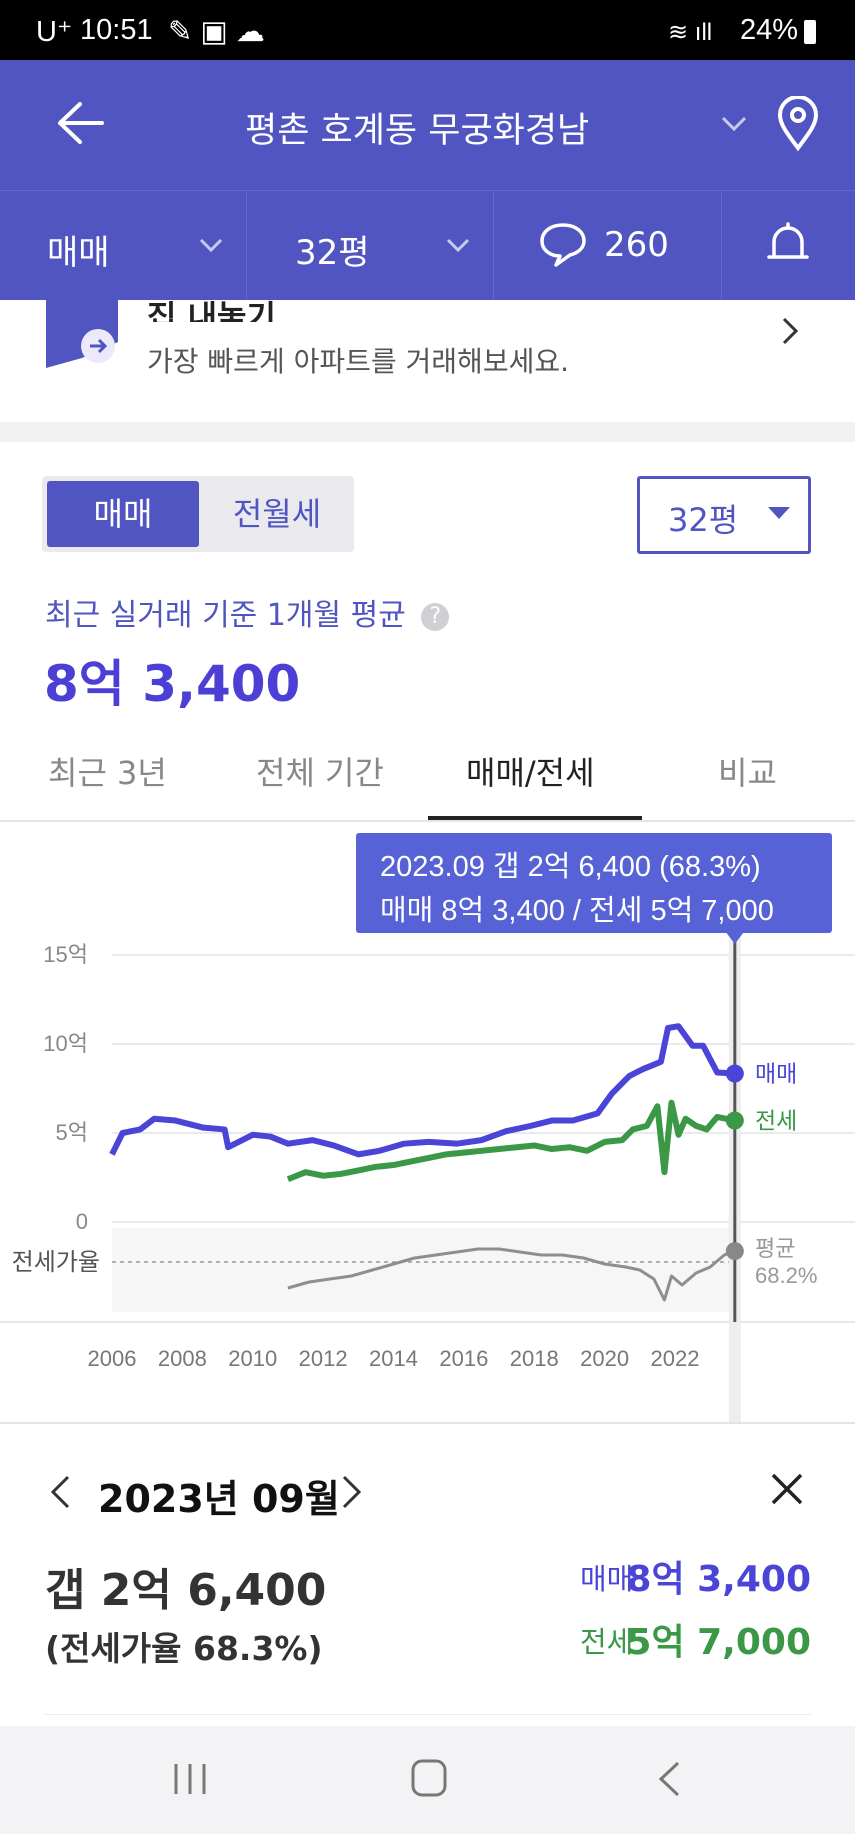 The height and width of the screenshot is (1834, 855). I want to click on ratio-band, so click(422, 1270).